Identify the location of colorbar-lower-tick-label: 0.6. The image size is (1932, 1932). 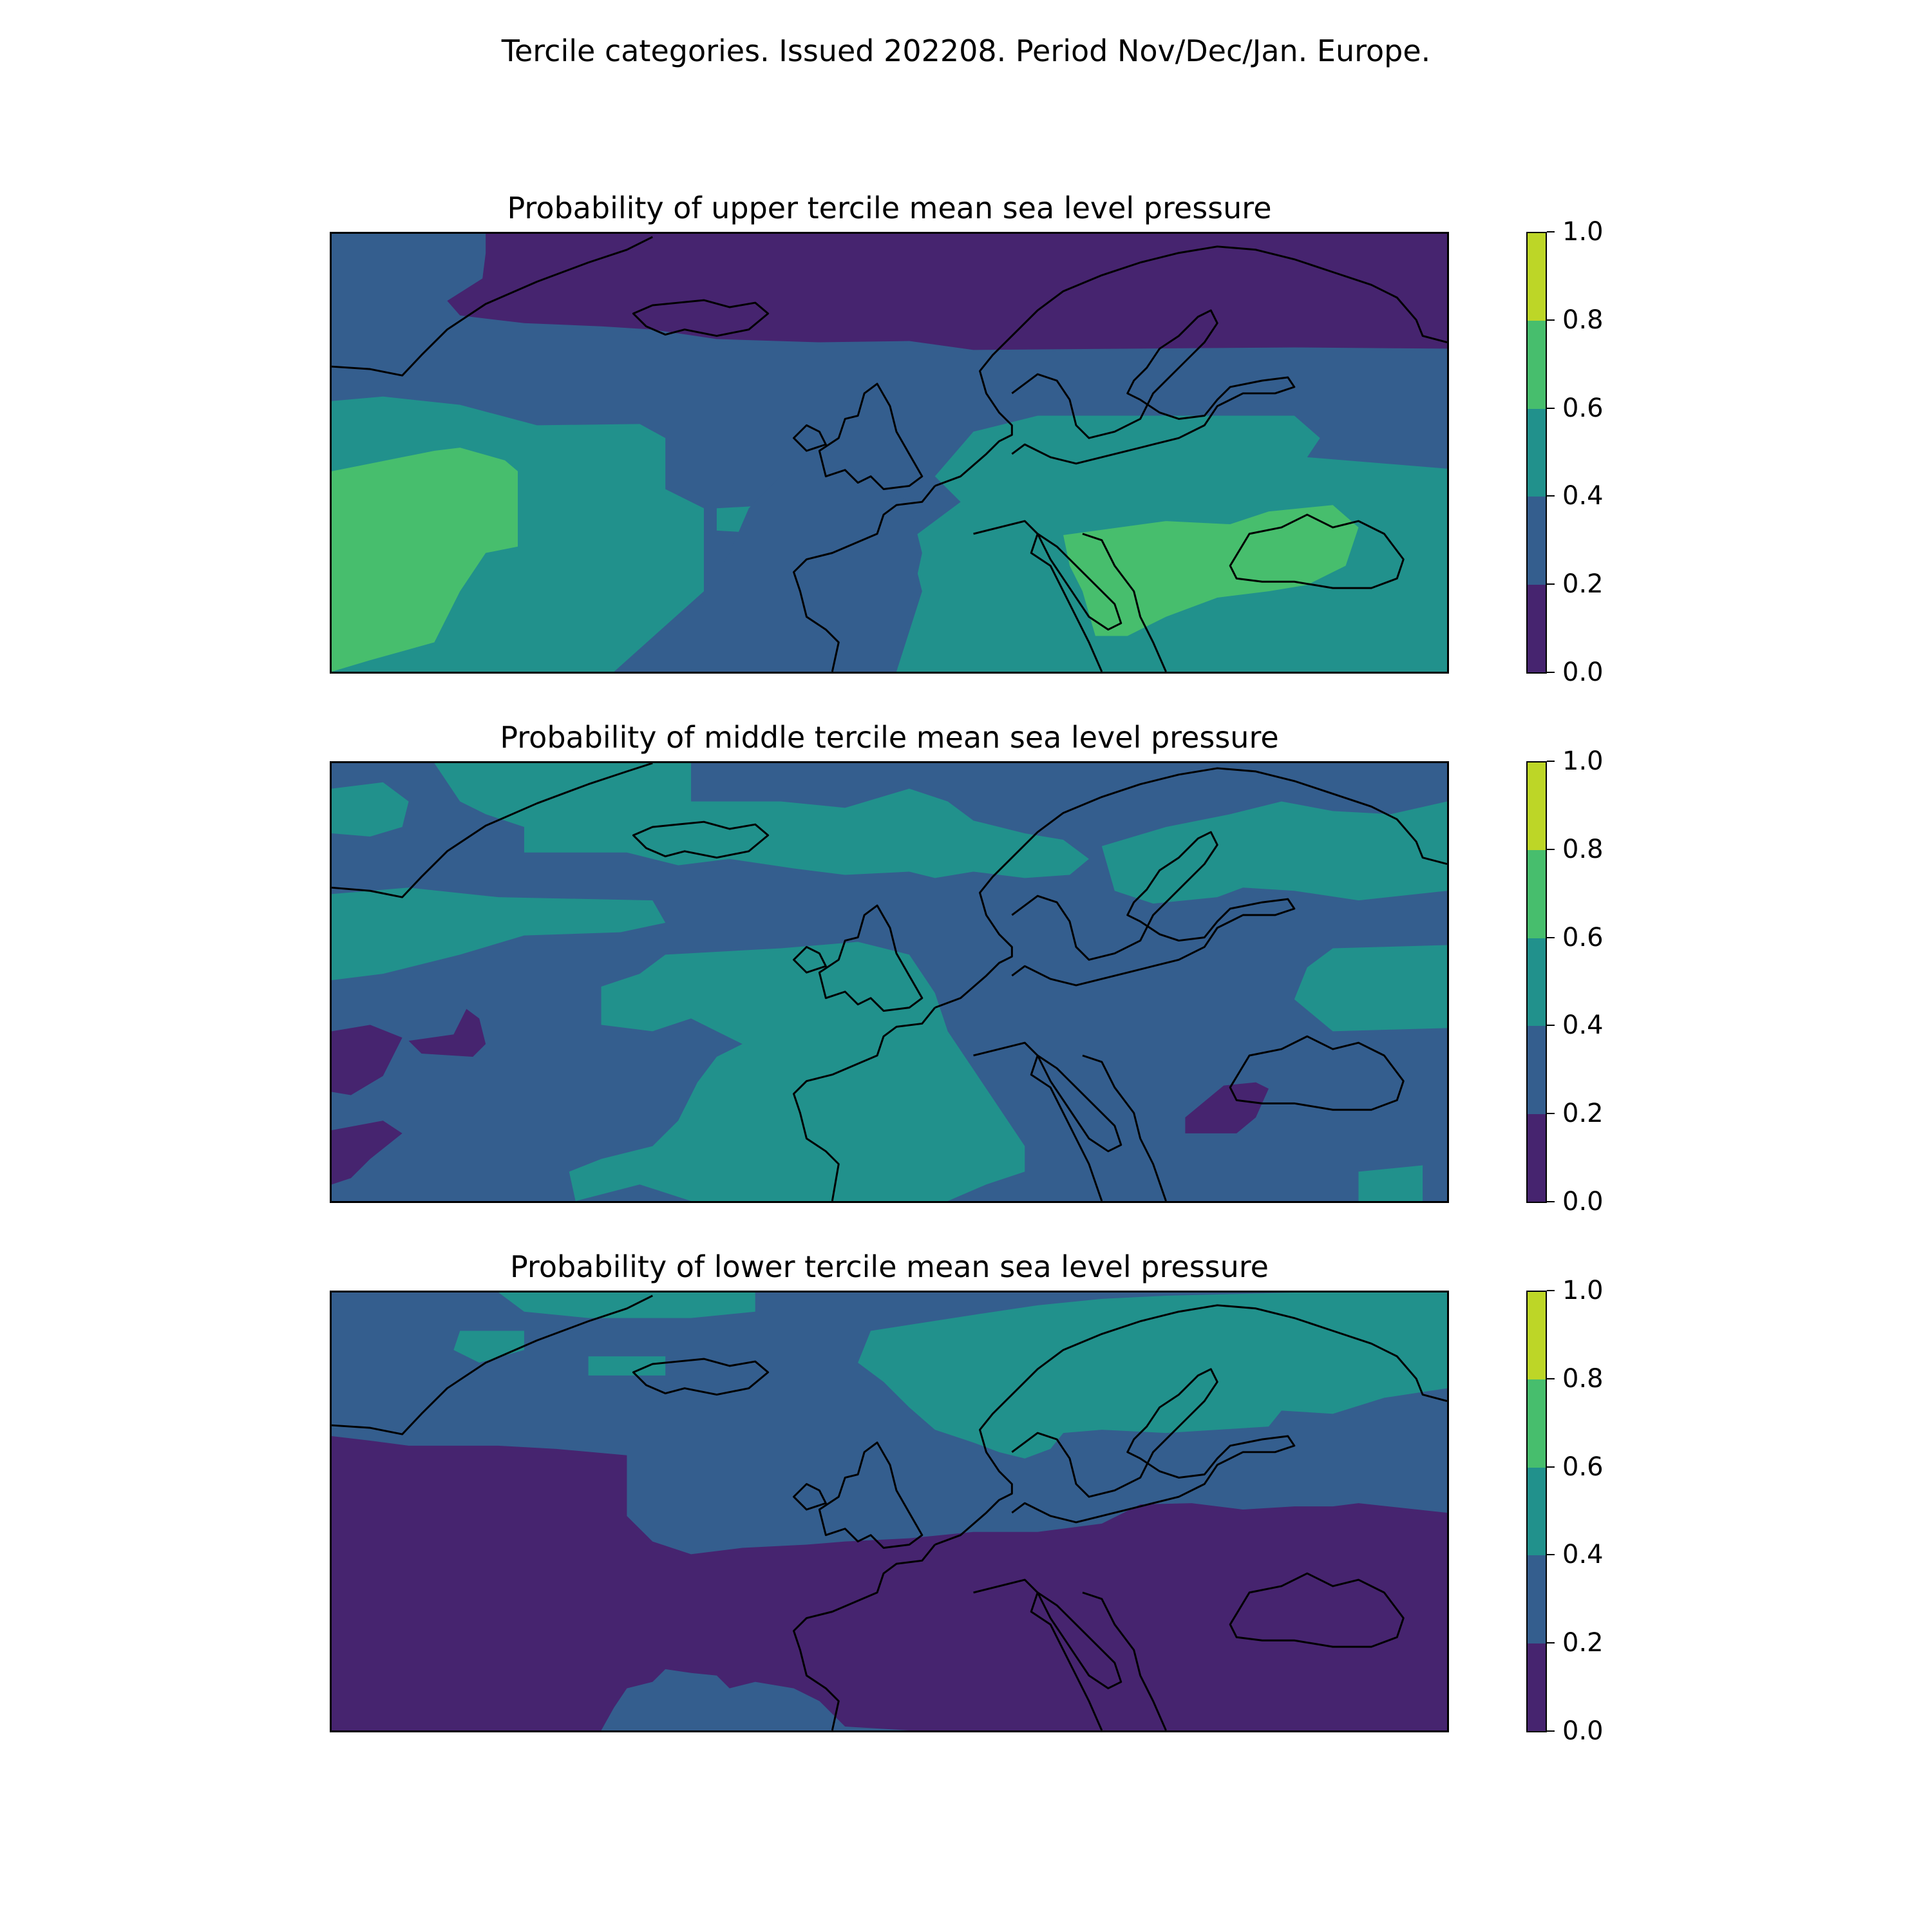
(1583, 1467).